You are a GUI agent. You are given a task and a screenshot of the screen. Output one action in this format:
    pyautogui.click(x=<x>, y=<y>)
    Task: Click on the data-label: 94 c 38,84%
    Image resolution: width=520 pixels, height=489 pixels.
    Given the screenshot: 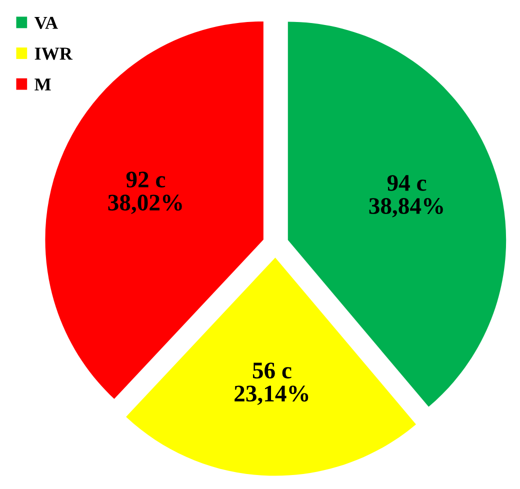 What is the action you would take?
    pyautogui.click(x=406, y=196)
    